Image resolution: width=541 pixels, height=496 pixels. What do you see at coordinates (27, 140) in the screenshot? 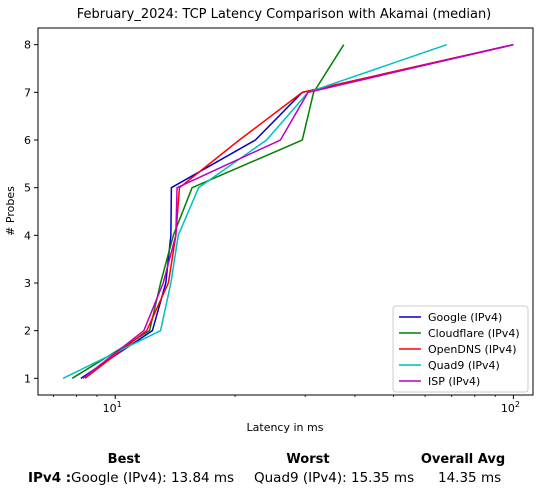
I see `y-tick-label: 6` at bounding box center [27, 140].